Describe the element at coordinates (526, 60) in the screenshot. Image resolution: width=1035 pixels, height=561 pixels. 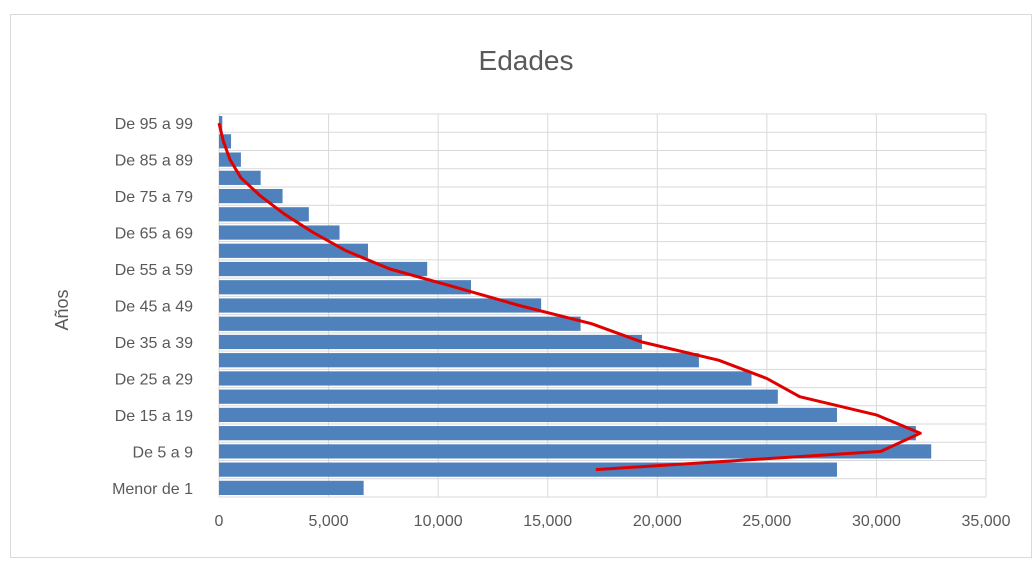
I see `chart-title: Edades` at that location.